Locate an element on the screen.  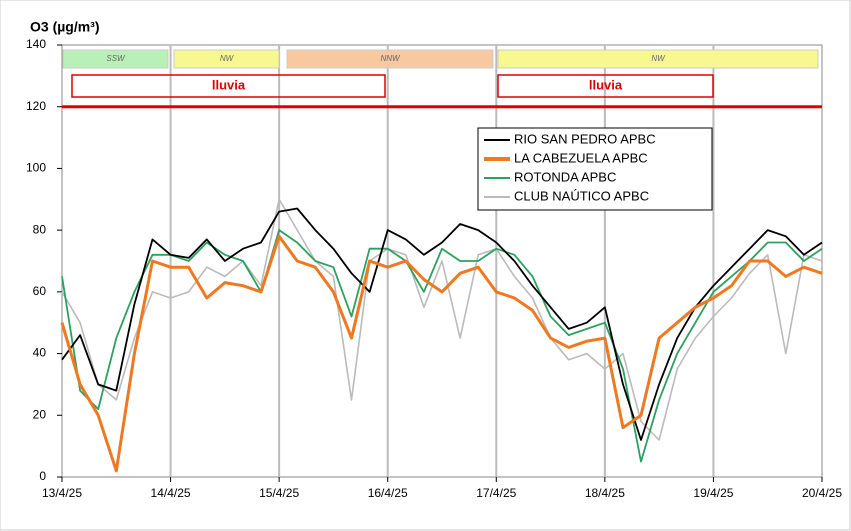
wind-label: SSW is located at coordinates (116, 58).